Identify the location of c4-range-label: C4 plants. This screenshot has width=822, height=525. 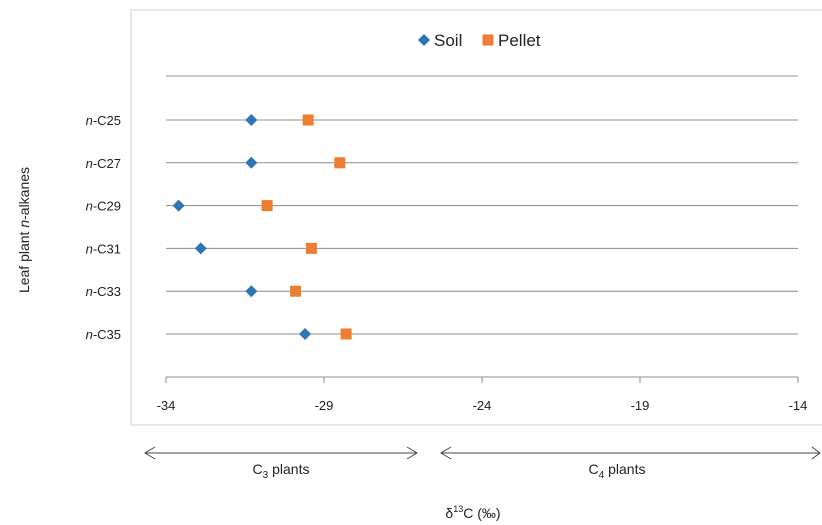
(617, 471).